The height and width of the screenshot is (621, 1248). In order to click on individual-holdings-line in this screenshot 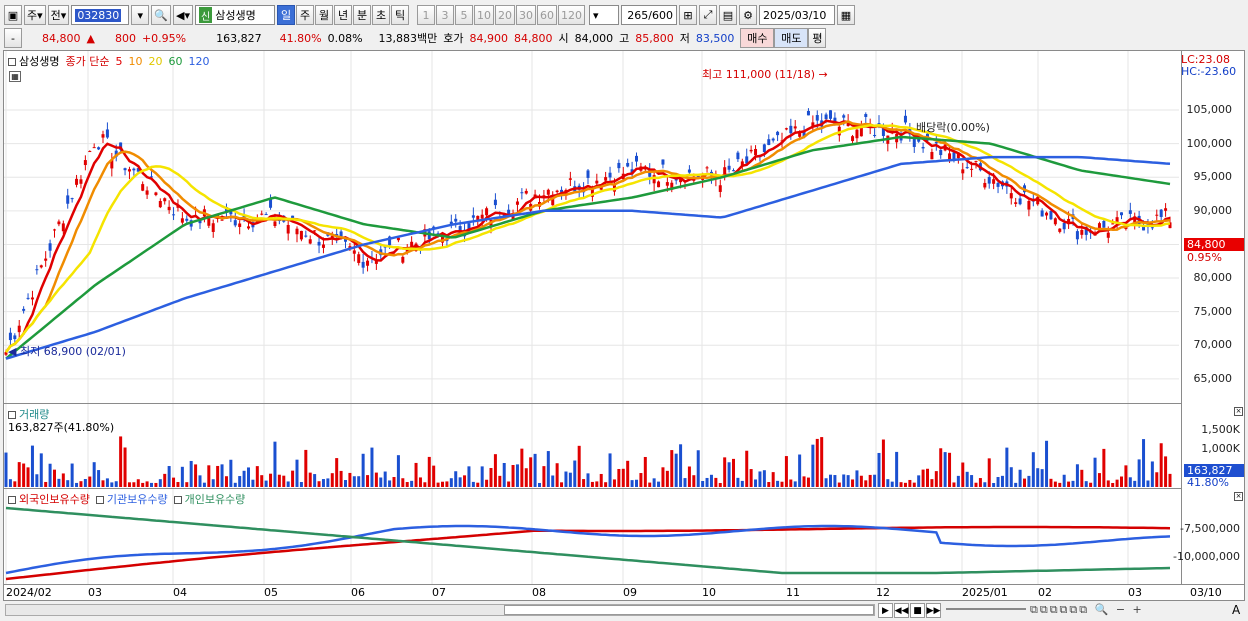, I will do `click(588, 540)`.